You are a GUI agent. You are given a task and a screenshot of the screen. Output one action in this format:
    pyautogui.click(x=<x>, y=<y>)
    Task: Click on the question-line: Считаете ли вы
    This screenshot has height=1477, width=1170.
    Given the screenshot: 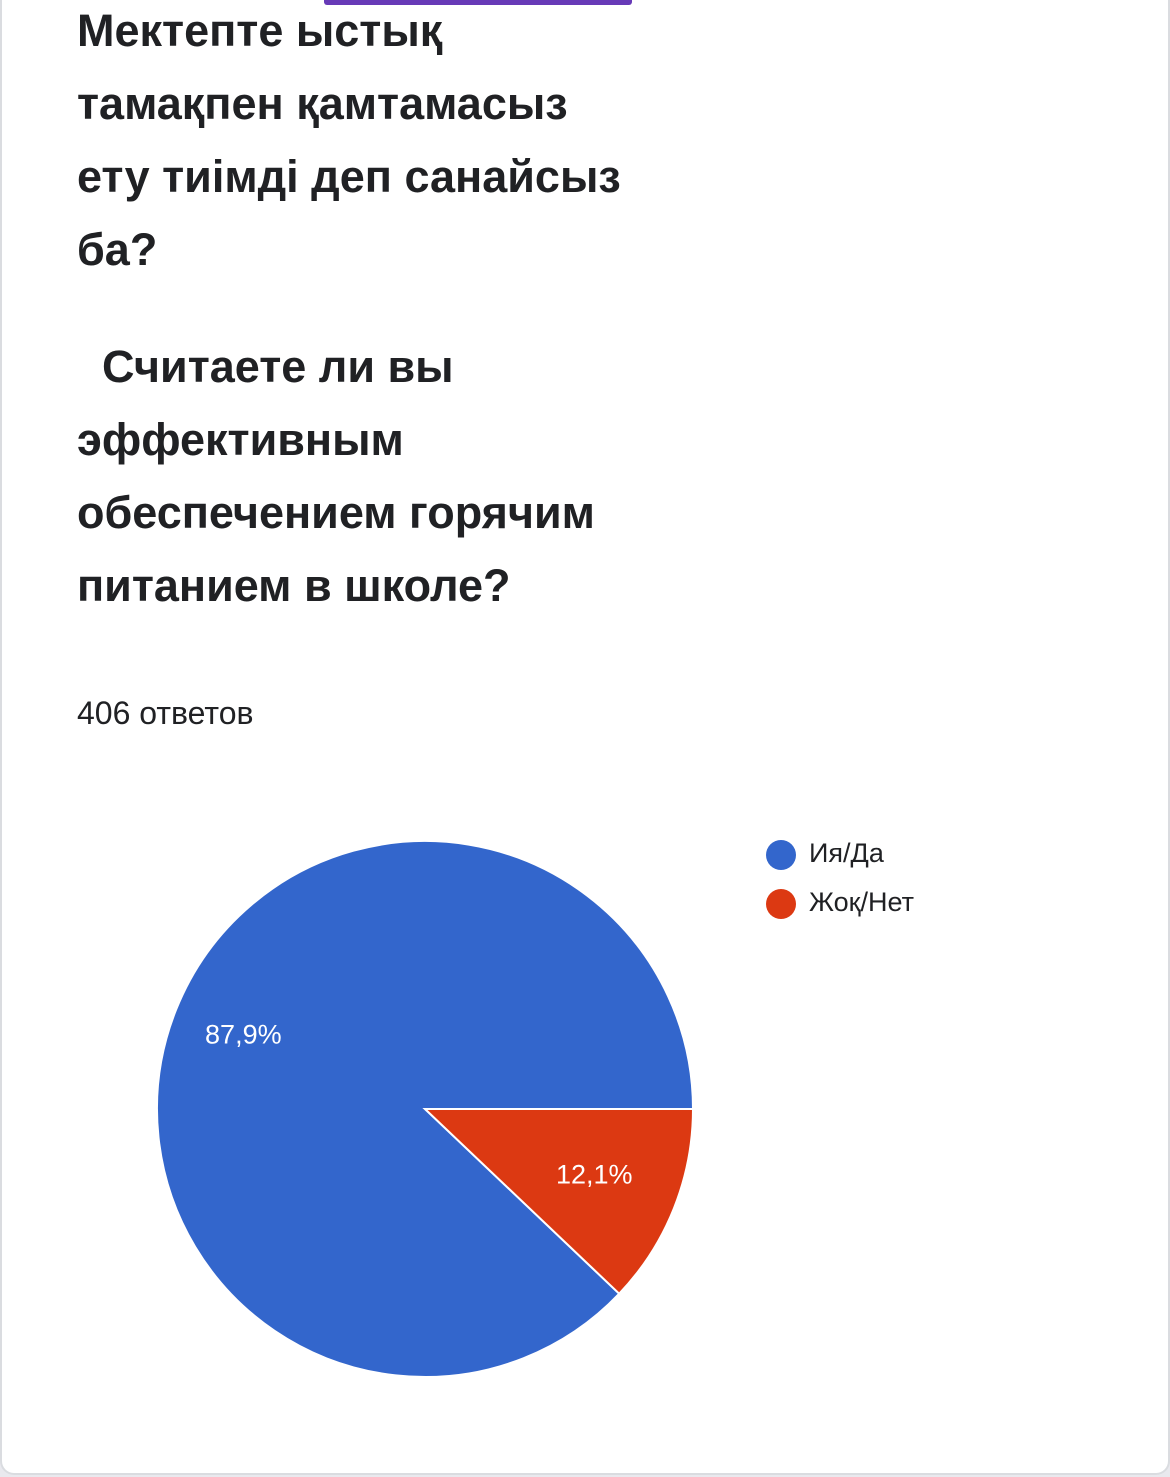 What is the action you would take?
    pyautogui.click(x=265, y=366)
    